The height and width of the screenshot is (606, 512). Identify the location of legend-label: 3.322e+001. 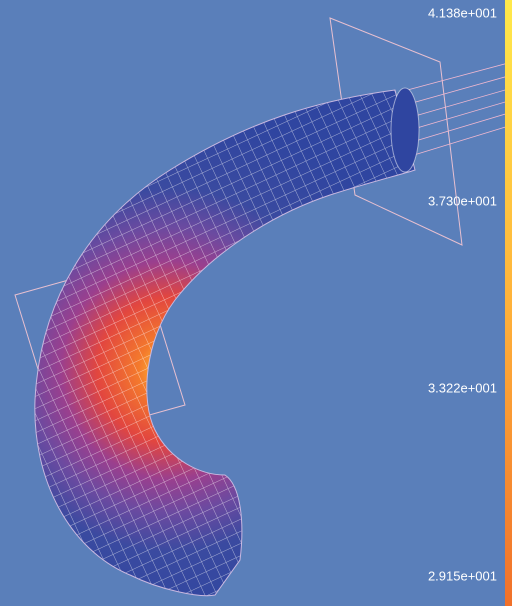
(462, 387).